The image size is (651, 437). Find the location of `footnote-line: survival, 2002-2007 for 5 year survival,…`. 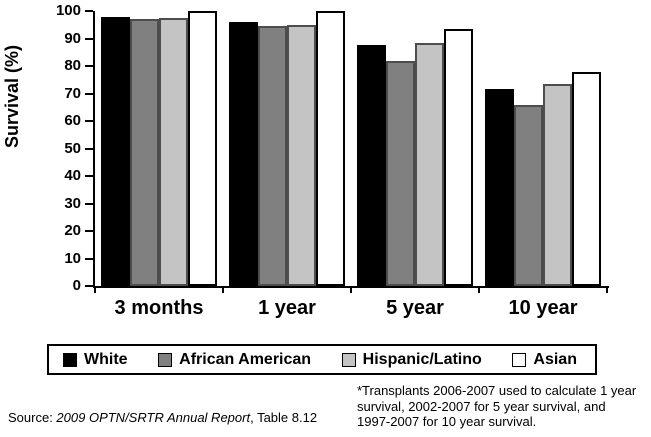

footnote-line: survival, 2002-2007 for 5 year survival,… is located at coordinates (481, 406).